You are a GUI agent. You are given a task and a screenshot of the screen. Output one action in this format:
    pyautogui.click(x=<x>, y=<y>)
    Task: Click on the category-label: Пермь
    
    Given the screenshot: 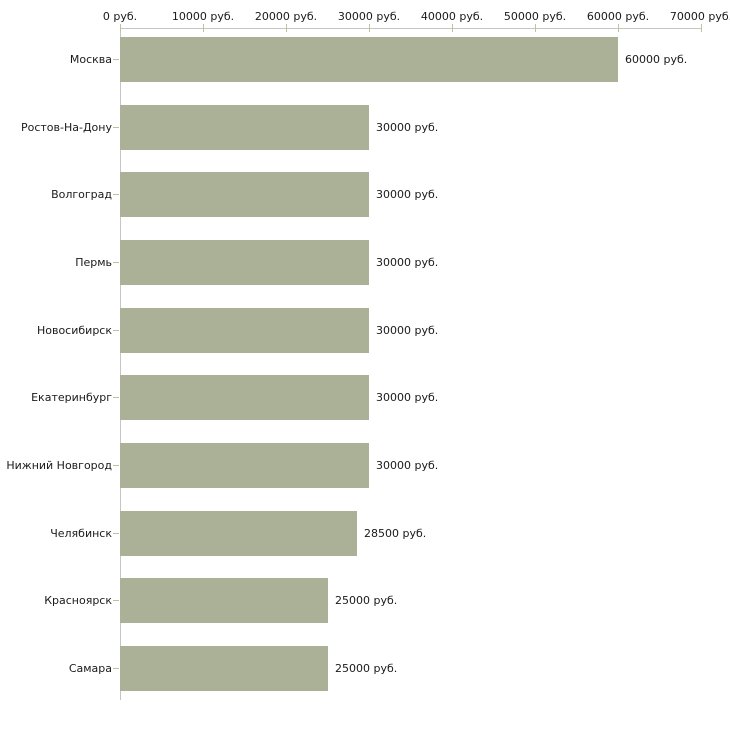 What is the action you would take?
    pyautogui.click(x=93, y=262)
    